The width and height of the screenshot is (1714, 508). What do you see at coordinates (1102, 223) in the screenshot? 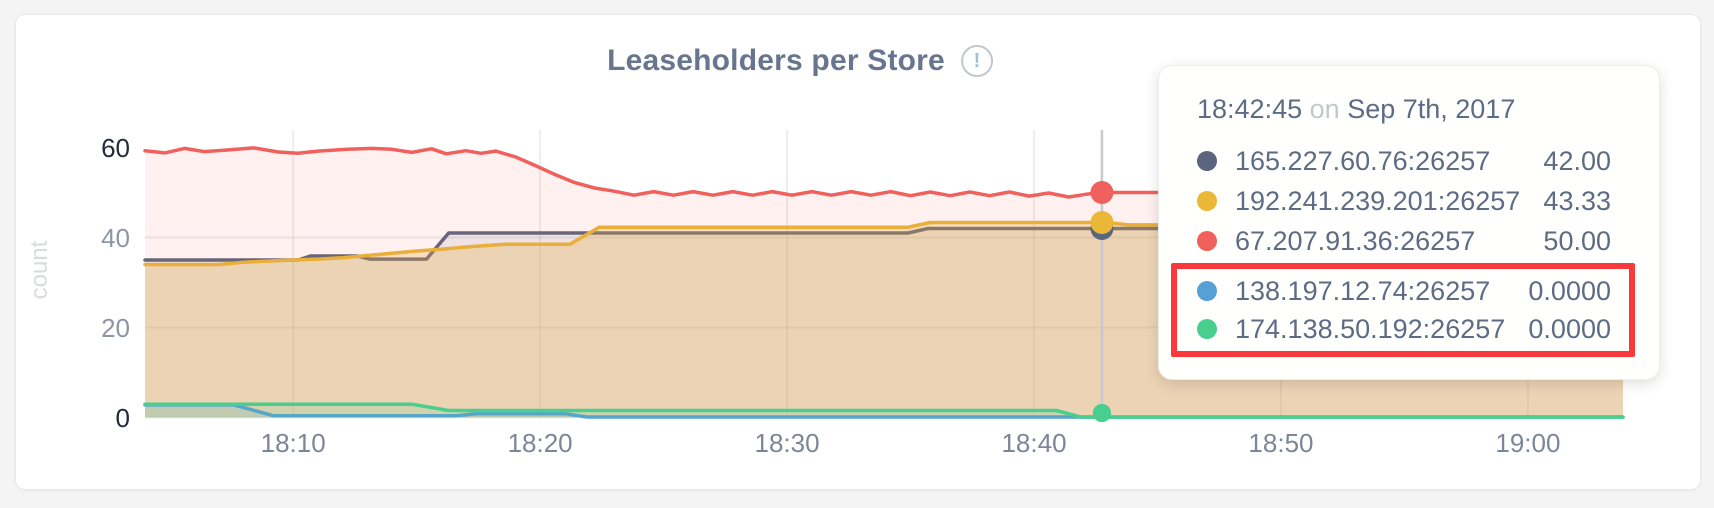
I see `hover-dot-192.241.239.201:26257` at bounding box center [1102, 223].